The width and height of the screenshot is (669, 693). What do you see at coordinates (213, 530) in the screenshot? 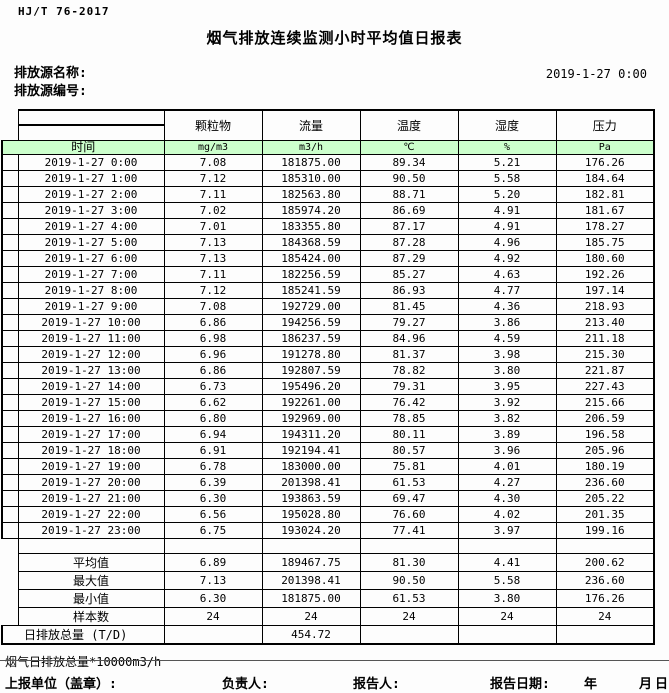
I see `row-value: 6.75` at bounding box center [213, 530].